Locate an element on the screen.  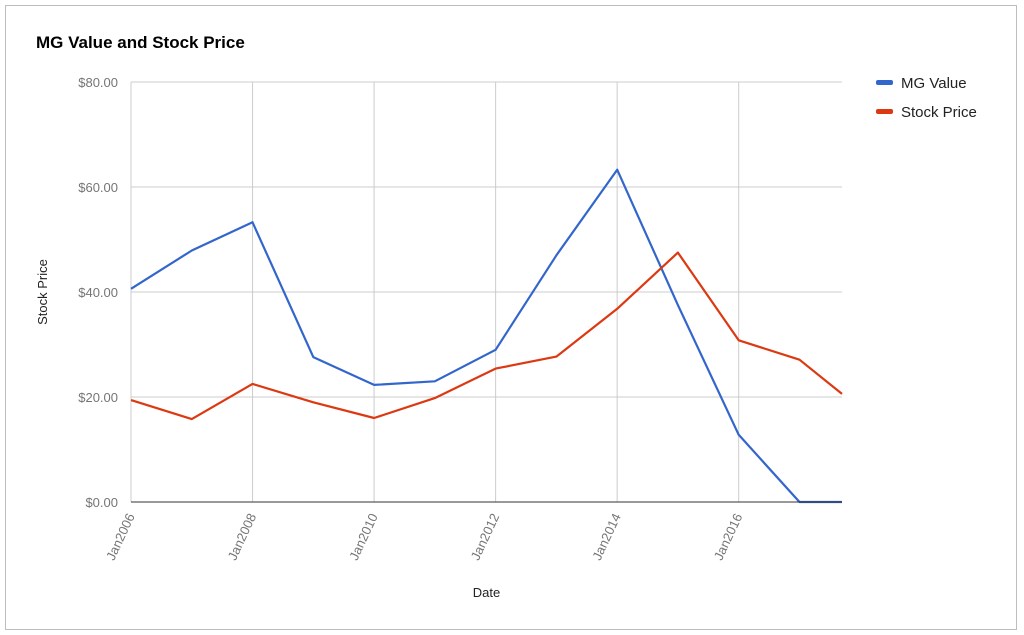
legend-label: Stock Price is located at coordinates (939, 112).